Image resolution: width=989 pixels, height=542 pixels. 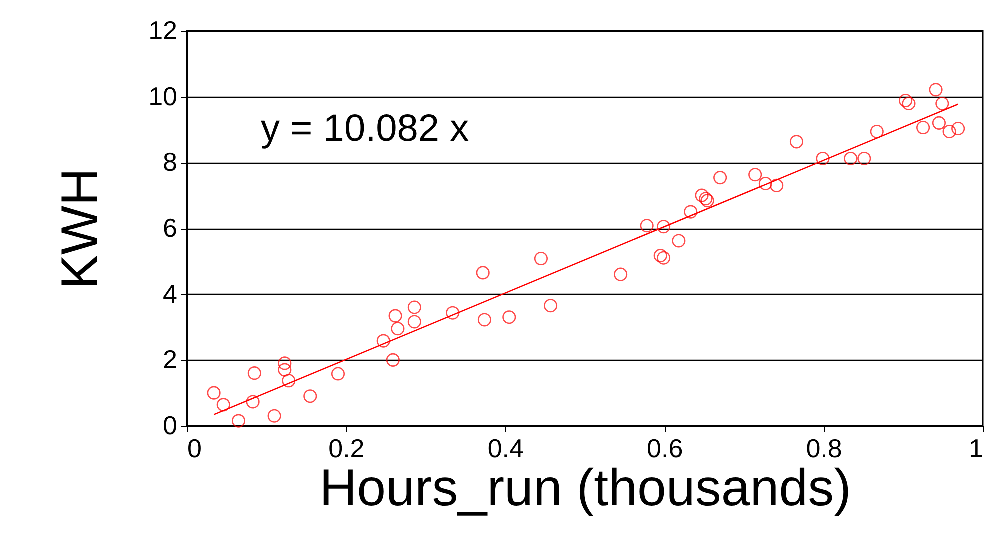 I want to click on y-tick-label: 0, so click(x=170, y=425).